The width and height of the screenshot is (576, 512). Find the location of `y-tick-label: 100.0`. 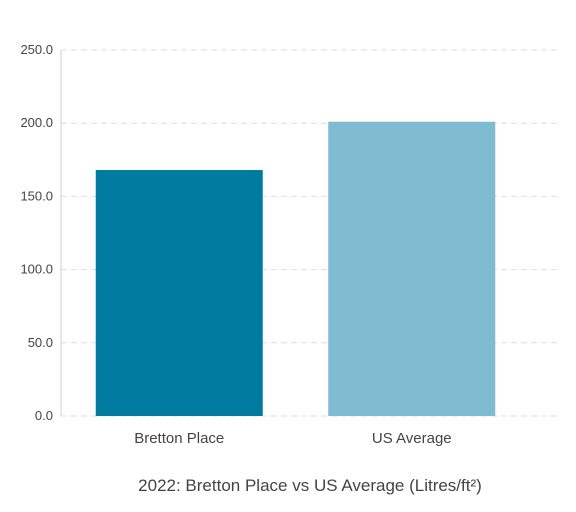

y-tick-label: 100.0 is located at coordinates (36, 269).